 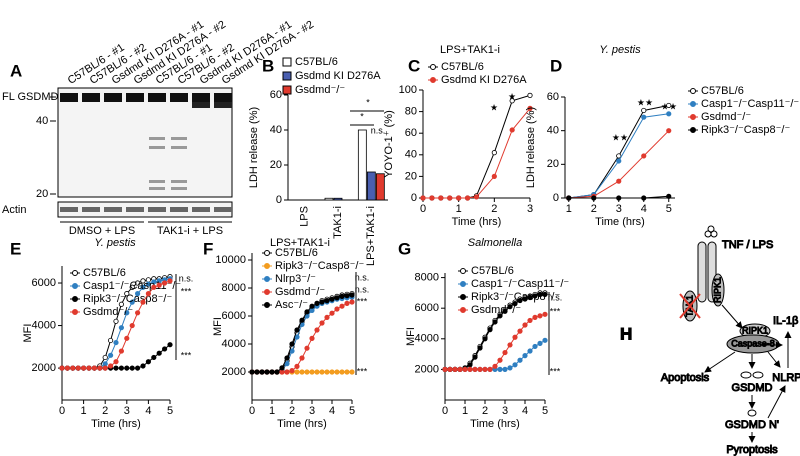 I want to click on gsdmd-n-label: GSDMD N', so click(x=752, y=425).